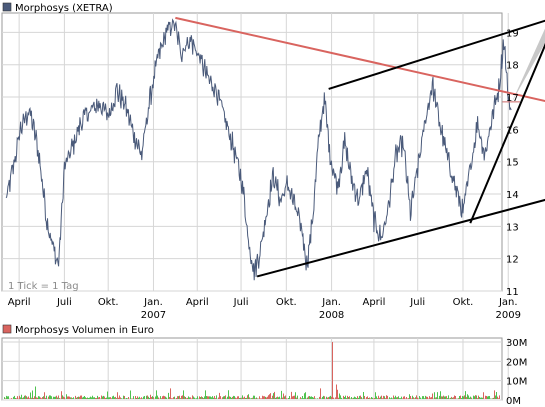 This screenshot has width=545, height=407. I want to click on triangle-shade, so click(528, 66).